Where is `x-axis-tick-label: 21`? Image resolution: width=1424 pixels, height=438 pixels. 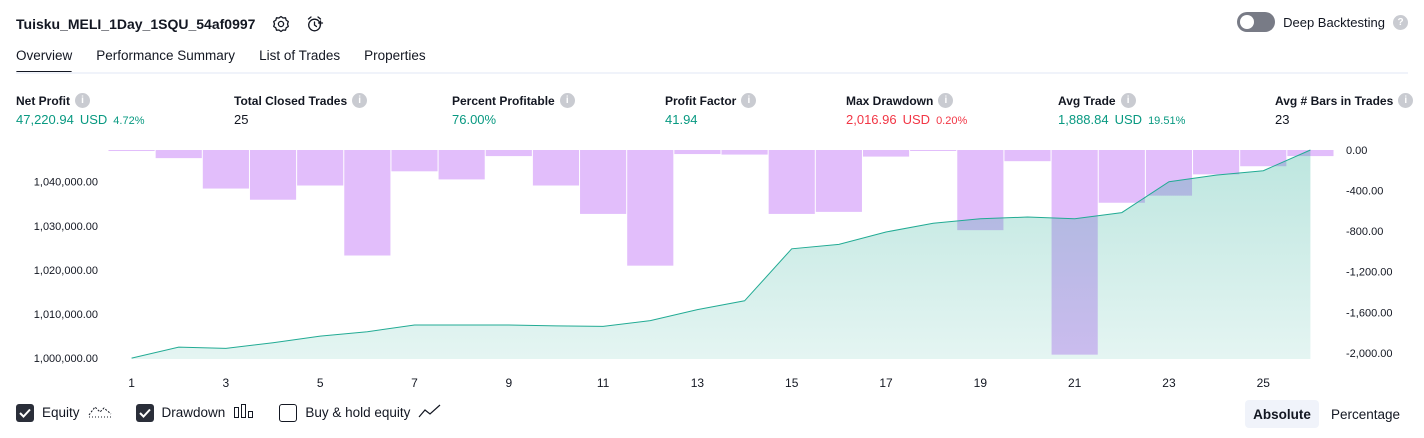 x-axis-tick-label: 21 is located at coordinates (1075, 383).